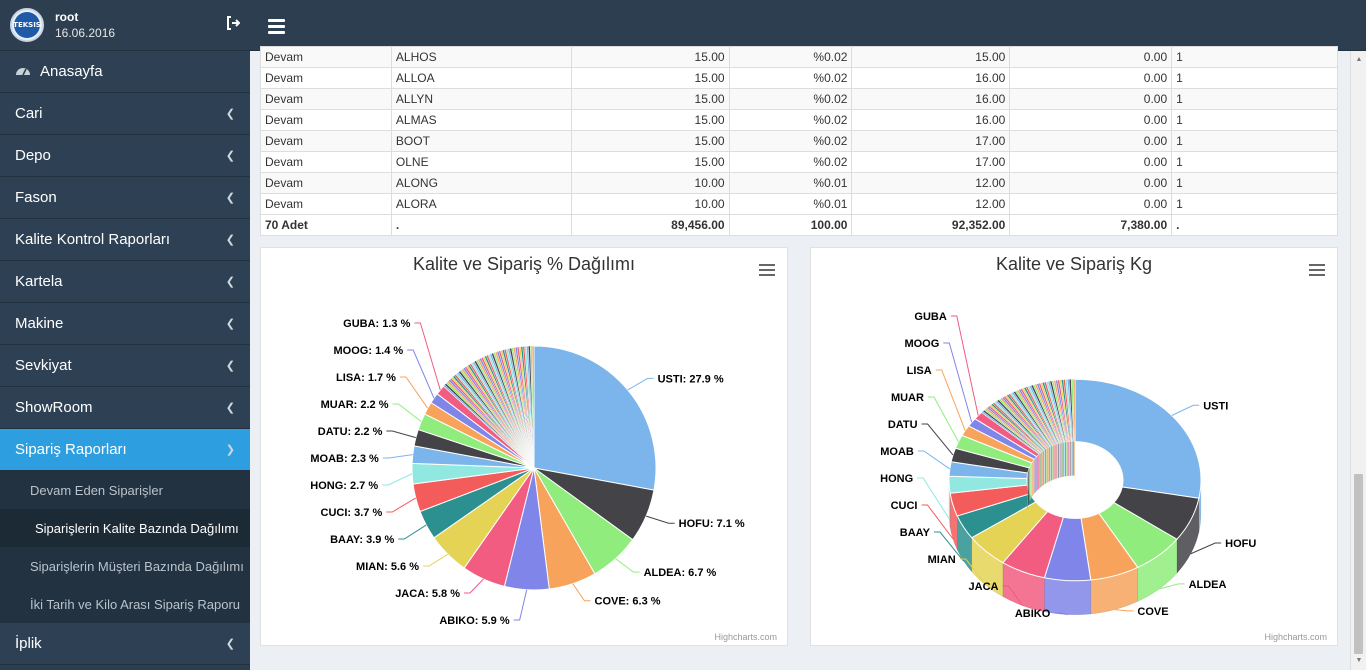  What do you see at coordinates (362, 540) in the screenshot?
I see `data-label: BAAY: 3.9 %` at bounding box center [362, 540].